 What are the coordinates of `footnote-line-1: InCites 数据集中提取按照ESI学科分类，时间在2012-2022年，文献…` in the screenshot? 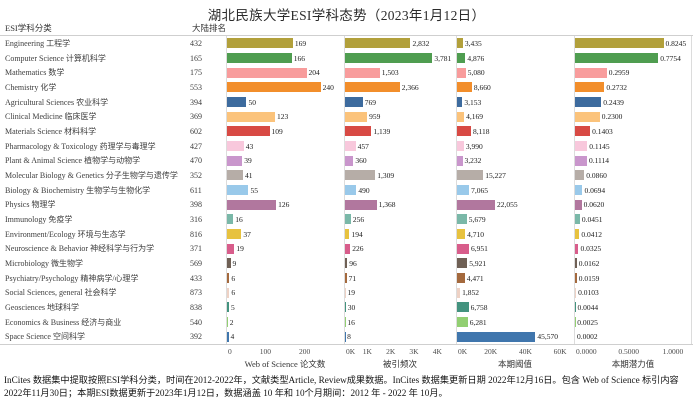 It's located at (341, 380).